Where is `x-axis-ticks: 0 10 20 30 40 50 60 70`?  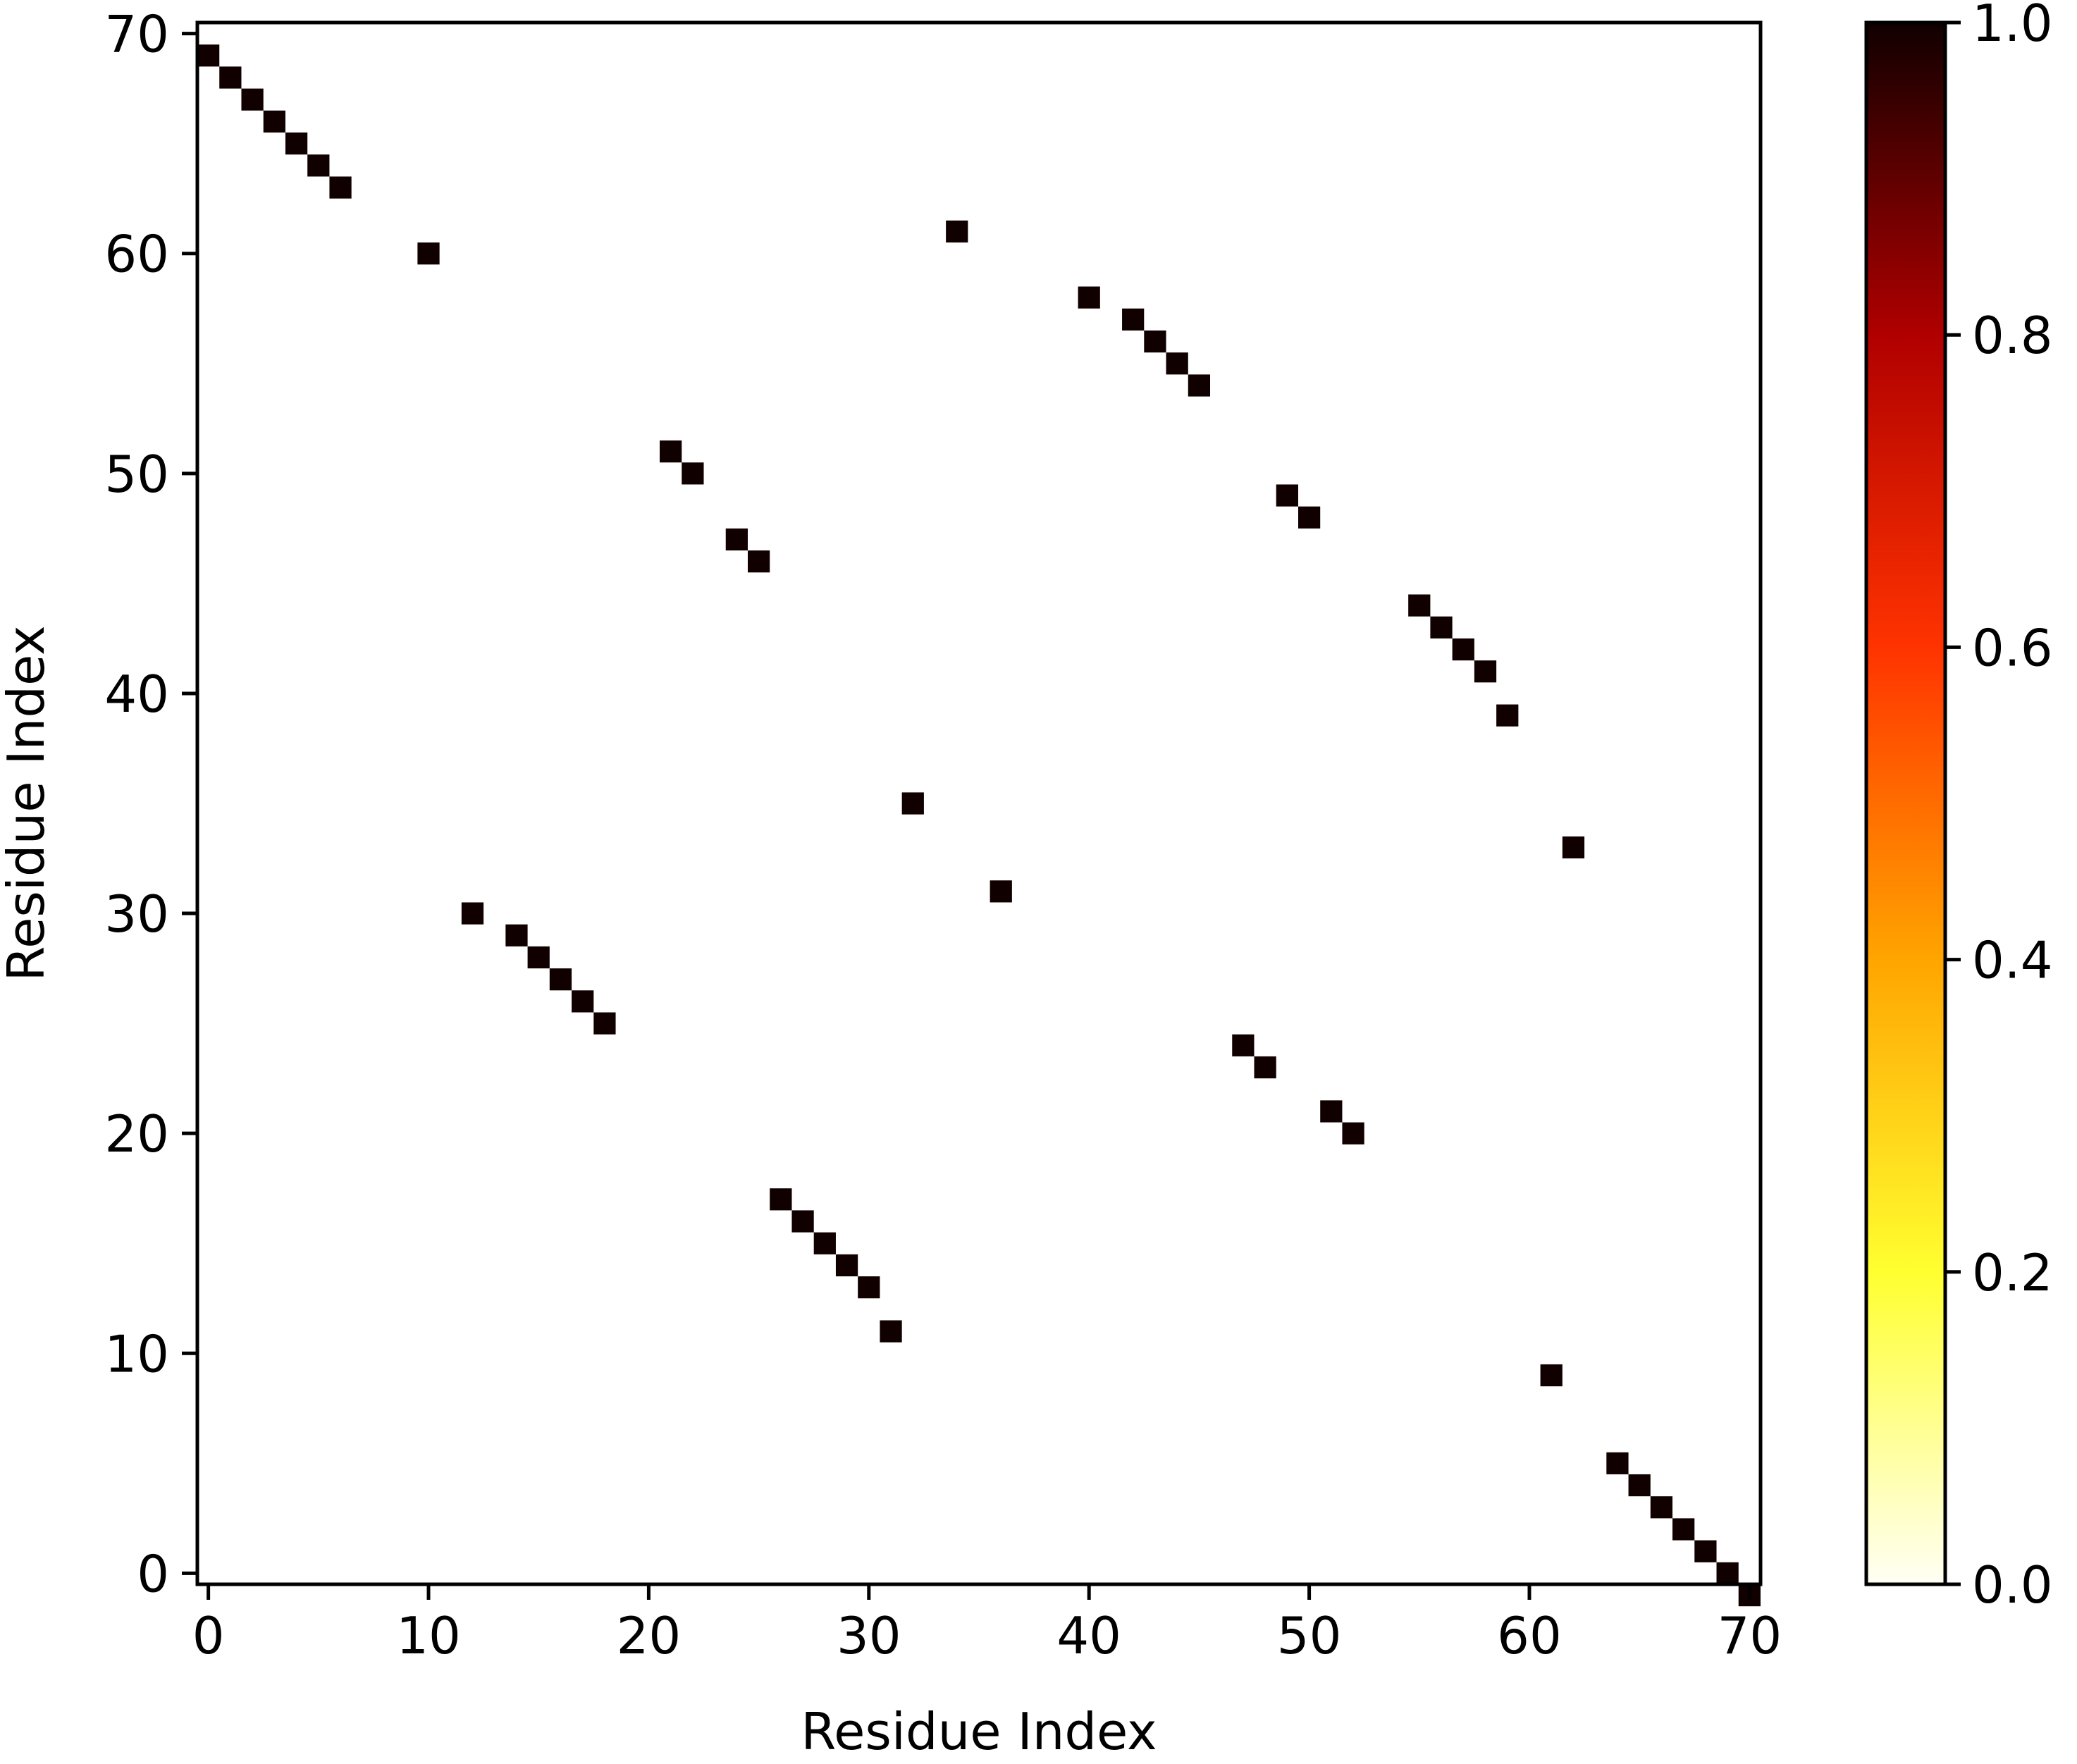 x-axis-ticks: 0 10 20 30 40 50 60 70 is located at coordinates (987, 1624).